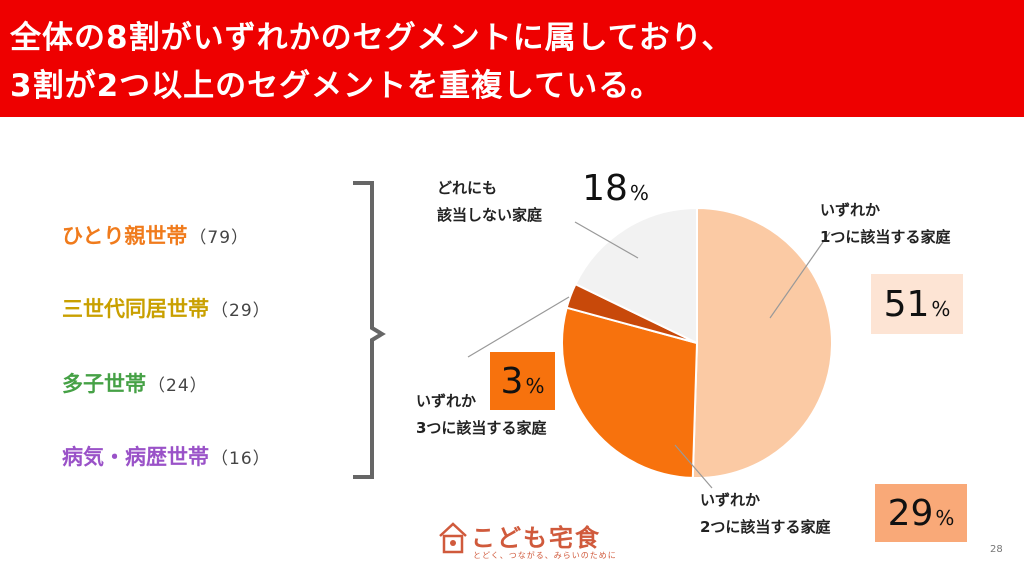 This screenshot has width=1024, height=570. Describe the element at coordinates (241, 459) in the screenshot. I see `segment-count: （16）` at that location.